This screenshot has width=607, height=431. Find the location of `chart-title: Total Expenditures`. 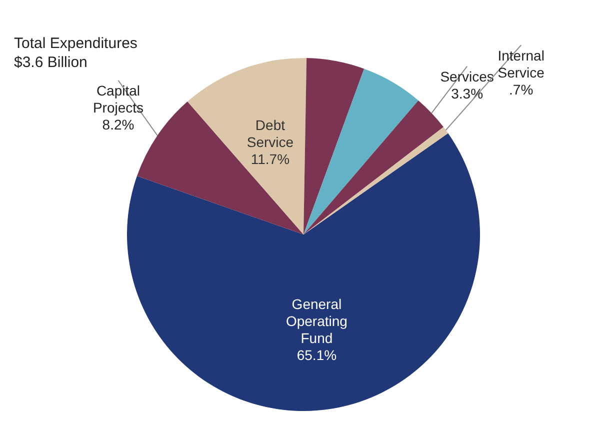

chart-title: Total Expenditures is located at coordinates (76, 43).